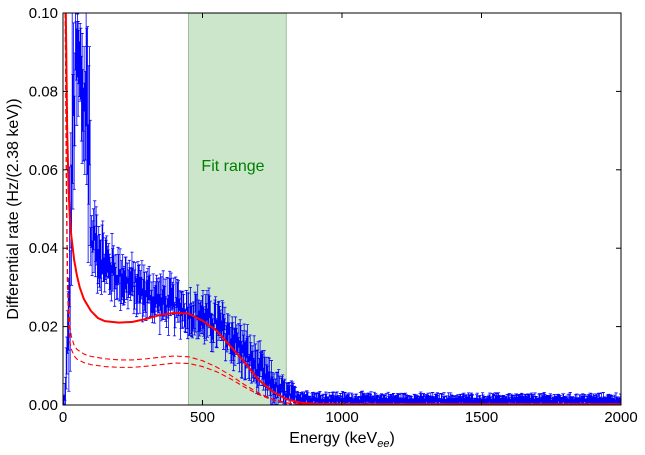 The height and width of the screenshot is (455, 645). I want to click on x-tick-label: 500, so click(202, 417).